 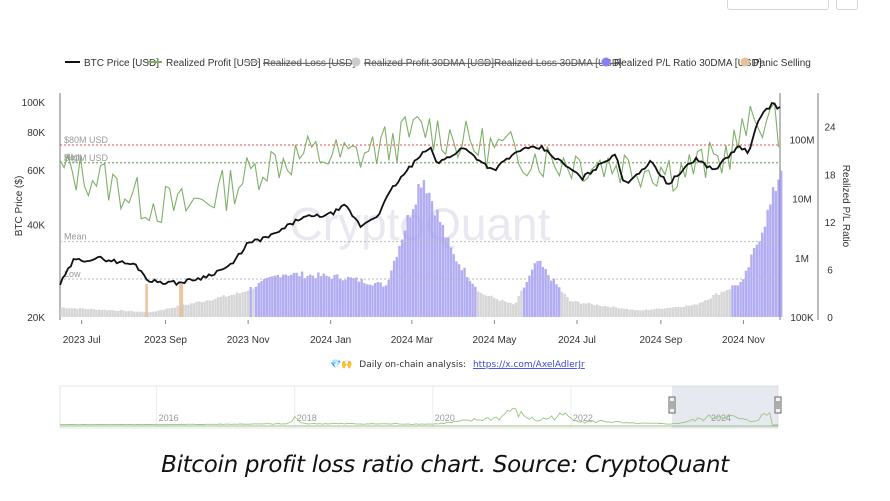 What do you see at coordinates (412, 365) in the screenshot?
I see `note-text: Daily on-chain analysis:` at bounding box center [412, 365].